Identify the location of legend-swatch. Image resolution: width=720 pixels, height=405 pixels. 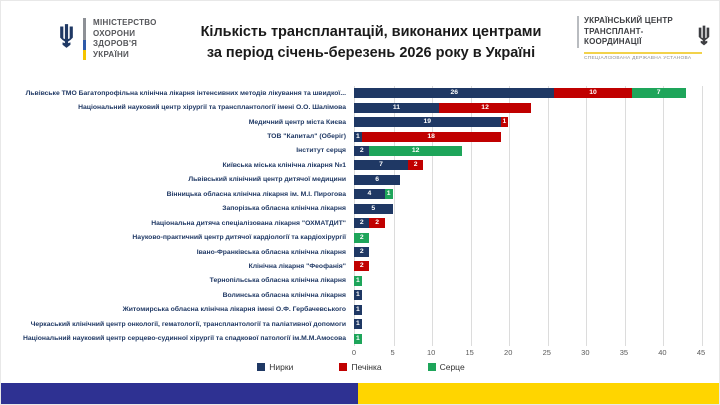
(343, 367).